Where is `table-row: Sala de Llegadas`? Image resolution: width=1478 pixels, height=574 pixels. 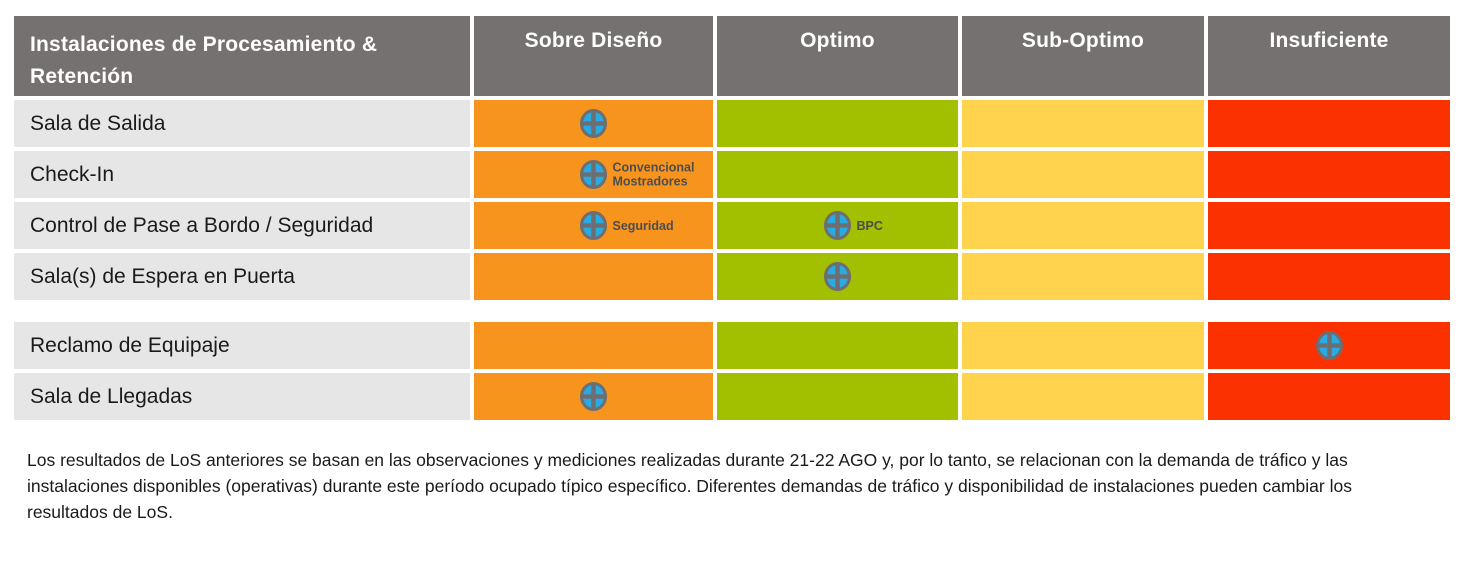 table-row: Sala de Llegadas is located at coordinates (739, 396).